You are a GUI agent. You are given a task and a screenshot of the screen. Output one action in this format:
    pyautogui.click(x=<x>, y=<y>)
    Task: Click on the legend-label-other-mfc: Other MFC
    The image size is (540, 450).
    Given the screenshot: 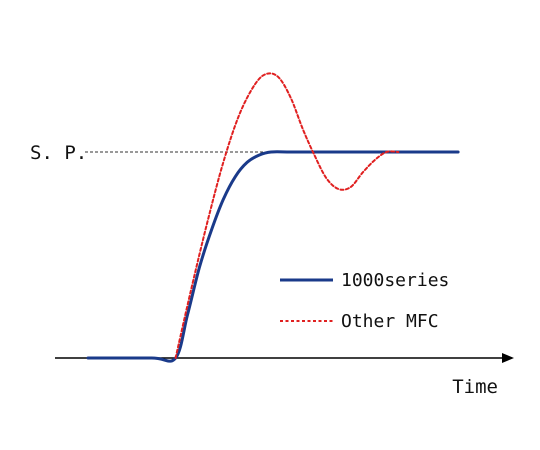 What is the action you would take?
    pyautogui.click(x=390, y=321)
    